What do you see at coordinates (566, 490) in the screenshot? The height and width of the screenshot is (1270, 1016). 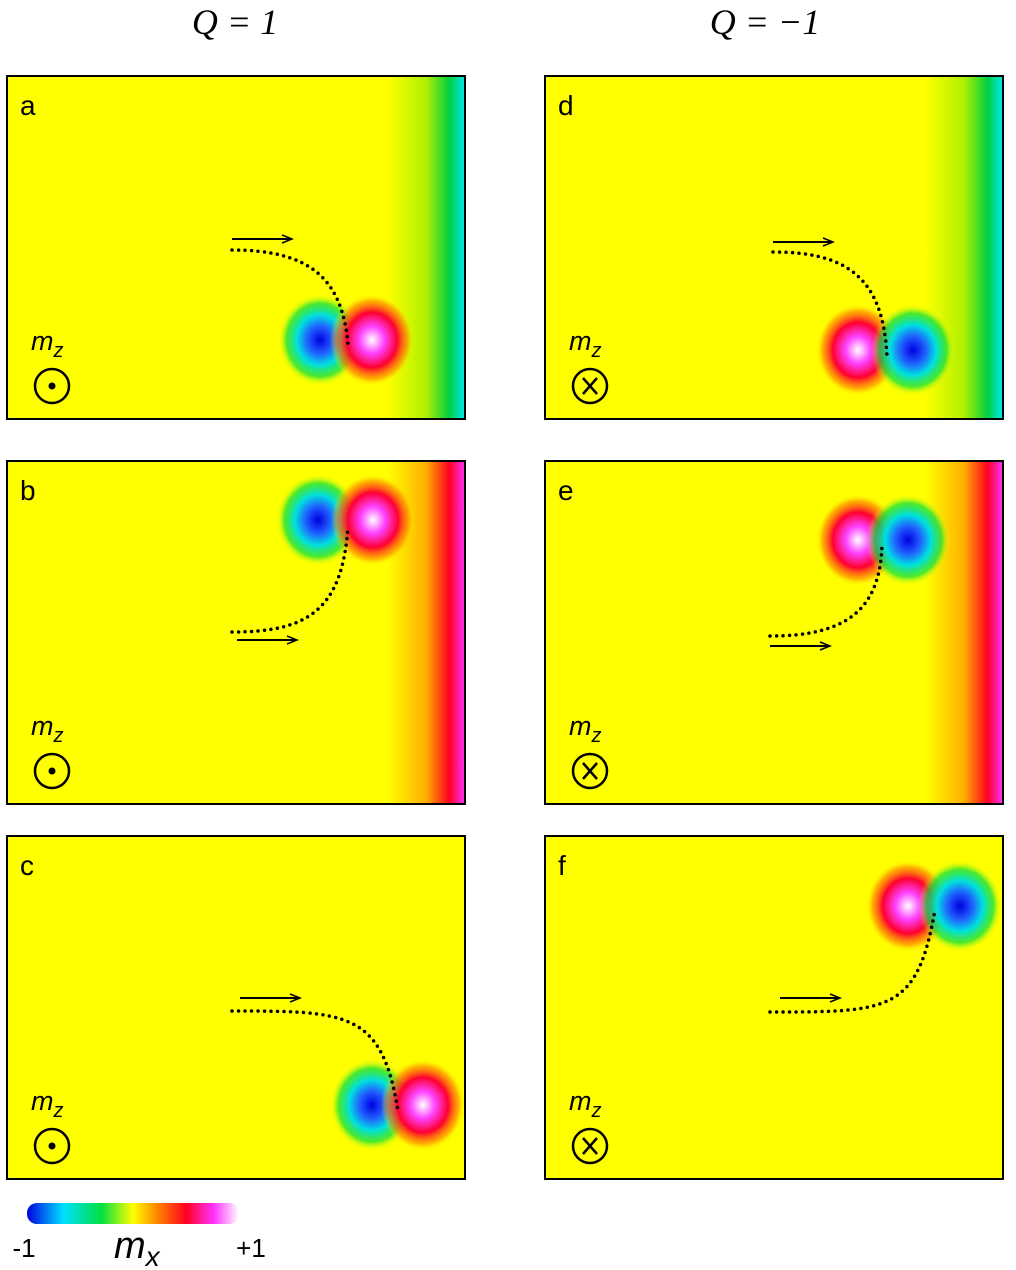 I see `panel-label: e` at bounding box center [566, 490].